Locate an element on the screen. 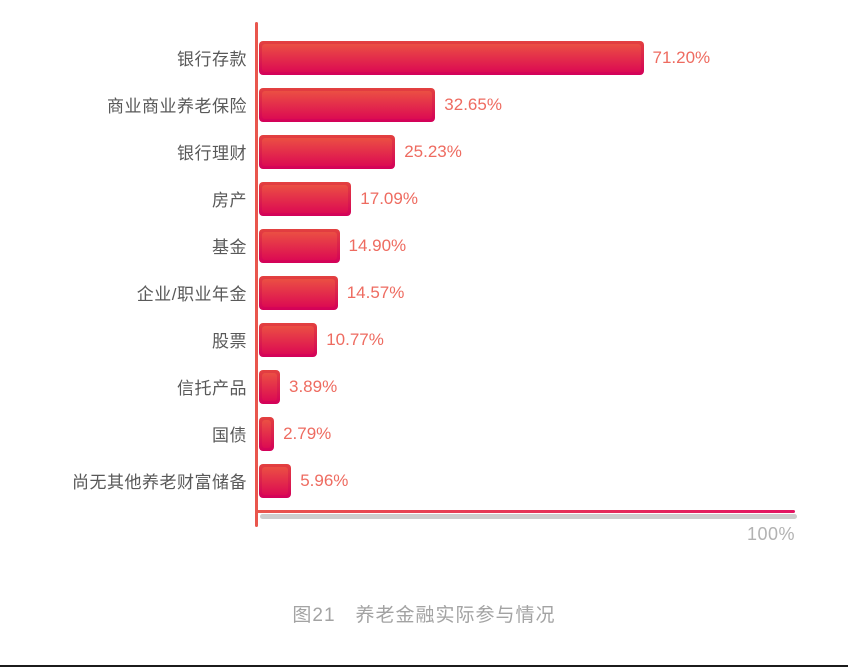  bar-row: 股票 10.77% is located at coordinates (424, 339).